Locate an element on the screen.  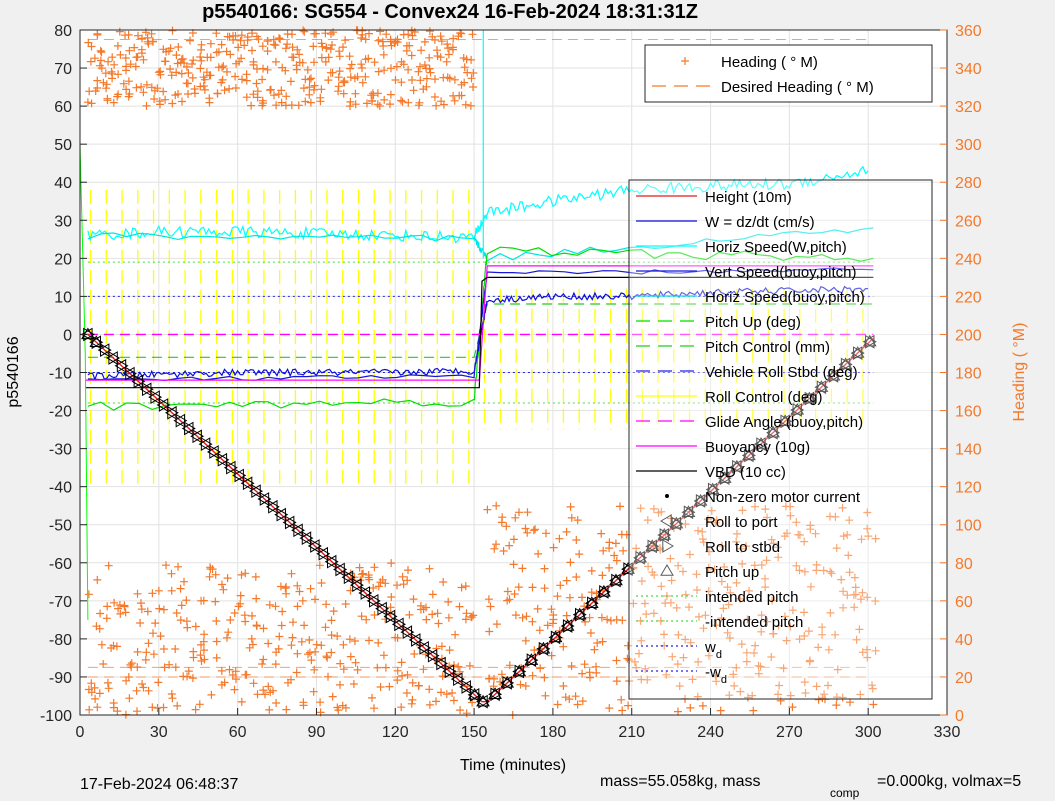
legend-label: -intended pitch is located at coordinates (754, 622).